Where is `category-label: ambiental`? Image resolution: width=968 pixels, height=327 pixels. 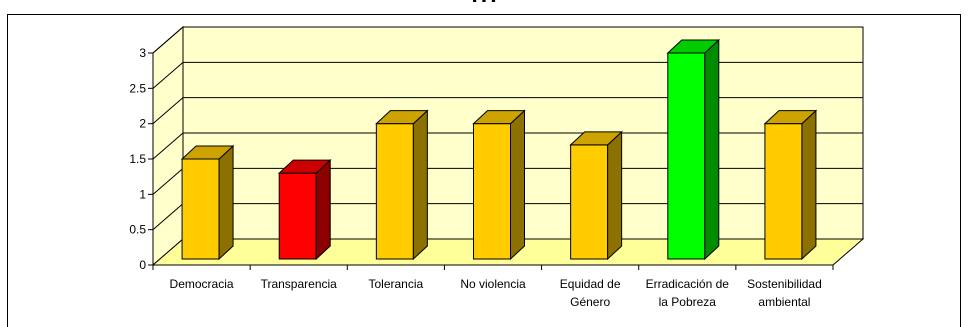 category-label: ambiental is located at coordinates (784, 302).